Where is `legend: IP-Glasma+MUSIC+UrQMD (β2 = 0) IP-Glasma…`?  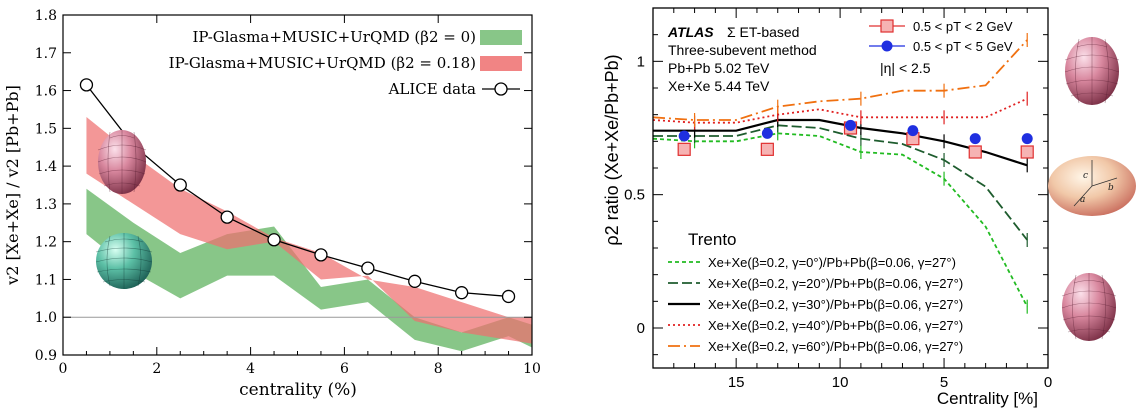 legend: IP-Glasma+MUSIC+UrQMD (β2 = 0) IP-Glasma… is located at coordinates (345, 63).